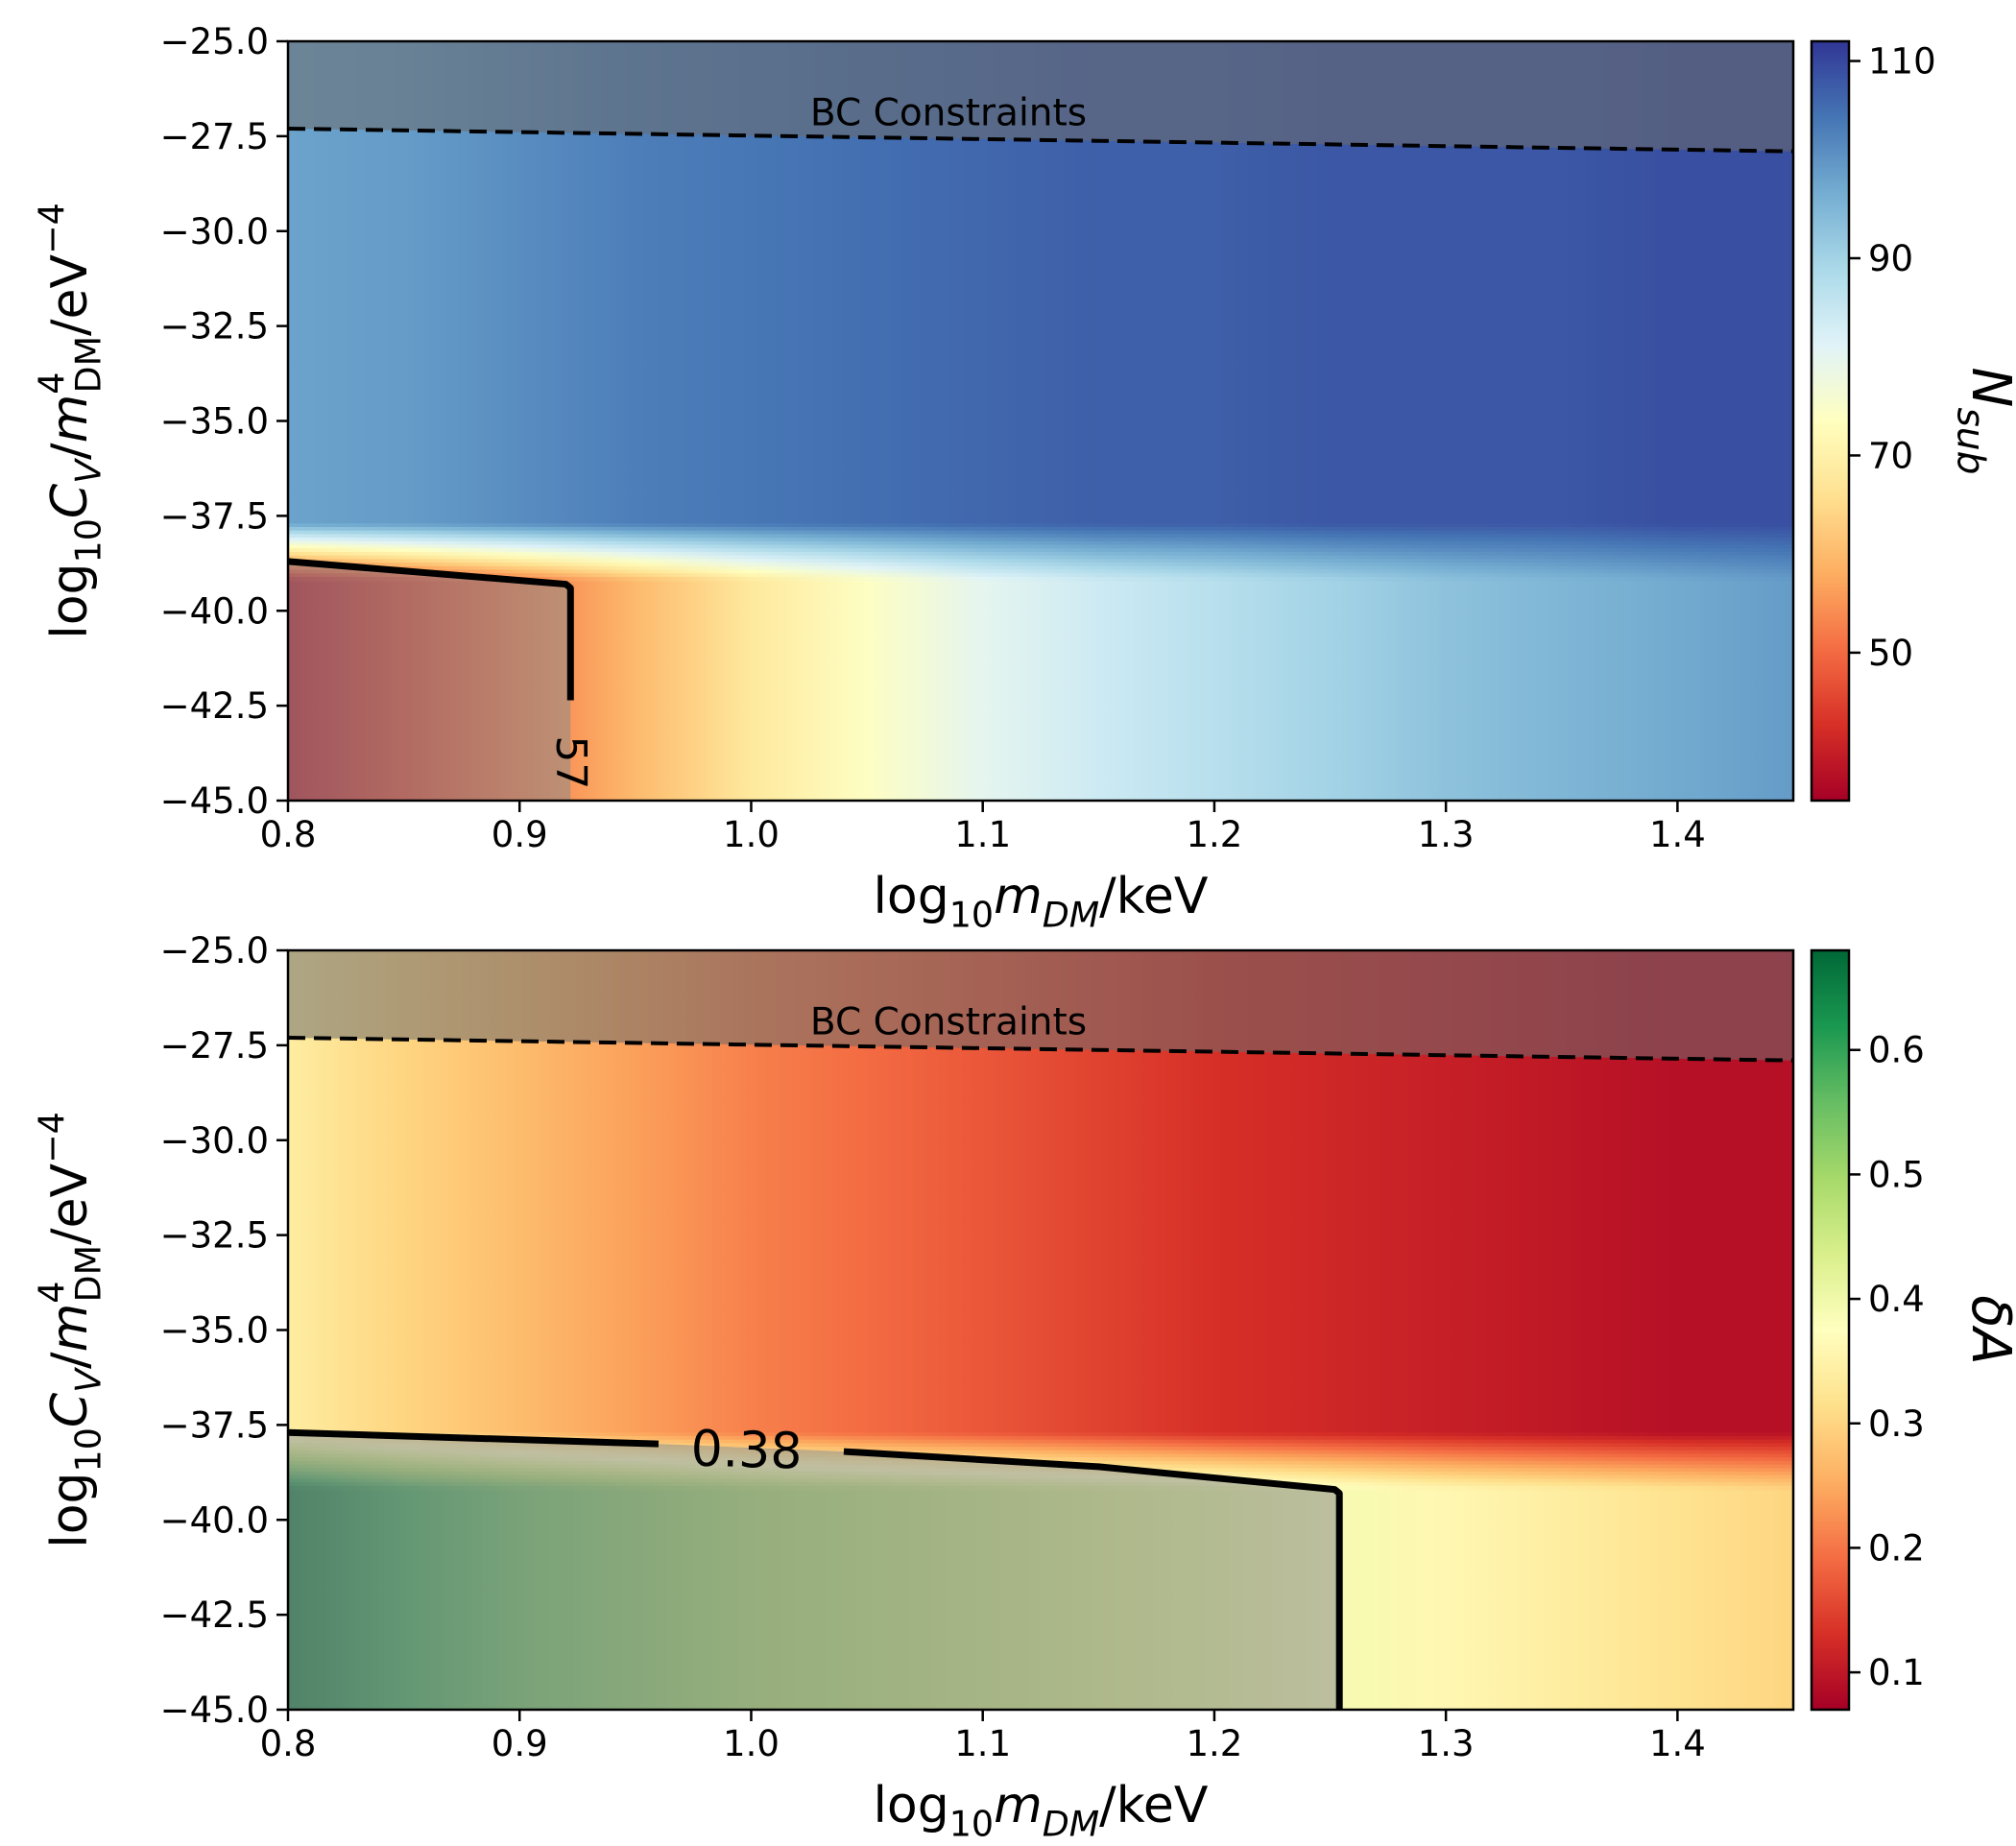 Image resolution: width=2016 pixels, height=1846 pixels. Describe the element at coordinates (1896, 1050) in the screenshot. I see `colorbar-tick-label: 0.6` at that location.